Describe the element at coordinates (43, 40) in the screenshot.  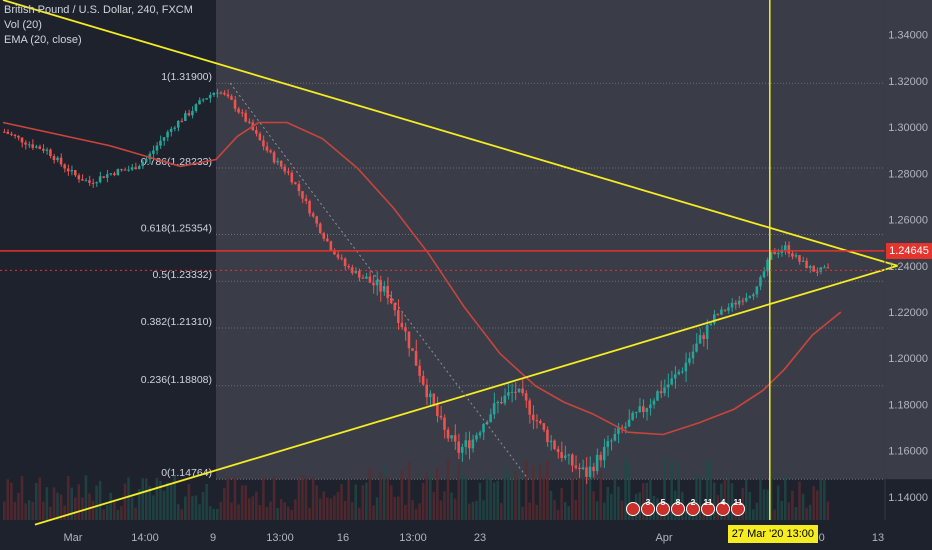
I see `legend-ema: EMA (20, close)` at that location.